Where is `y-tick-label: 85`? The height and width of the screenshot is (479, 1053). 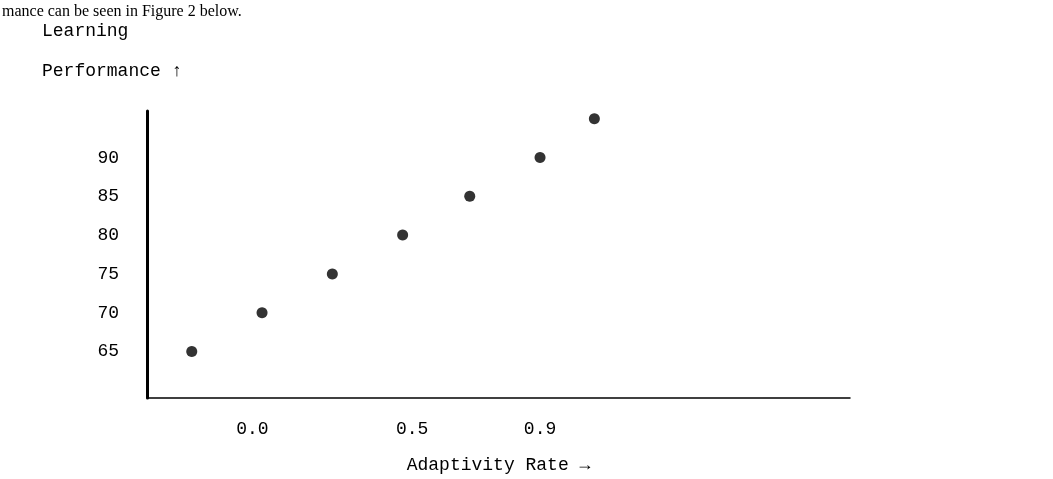
y-tick-label: 85 is located at coordinates (108, 196).